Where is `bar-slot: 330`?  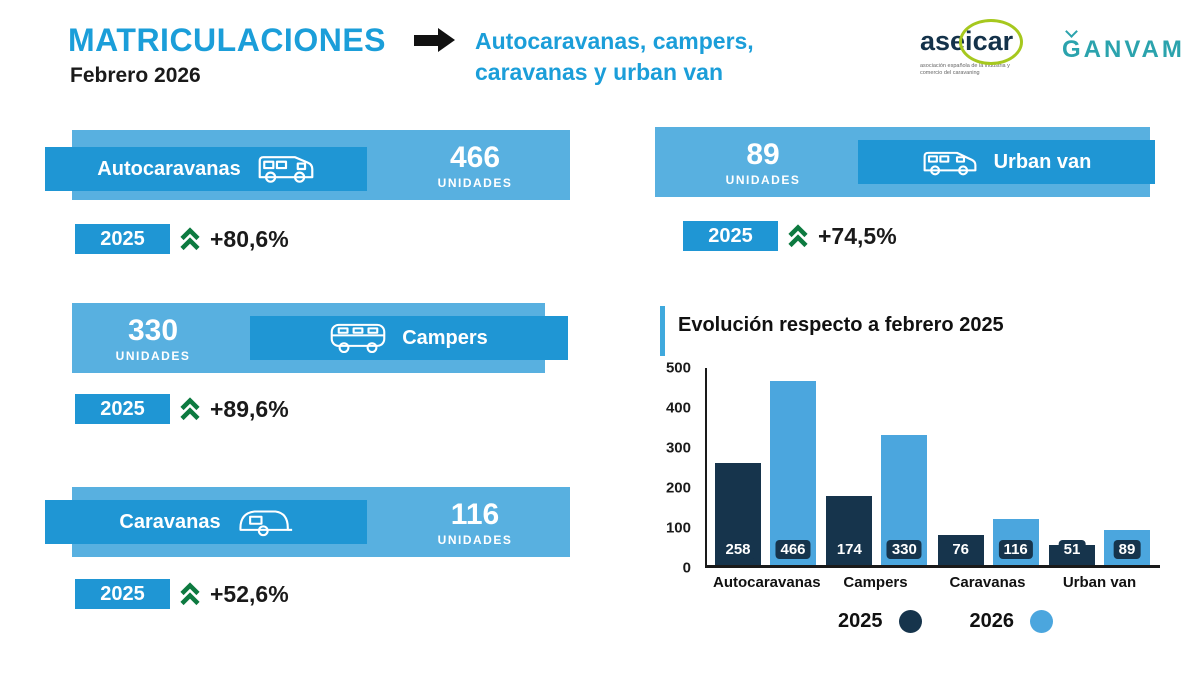 bar-slot: 330 is located at coordinates (904, 466).